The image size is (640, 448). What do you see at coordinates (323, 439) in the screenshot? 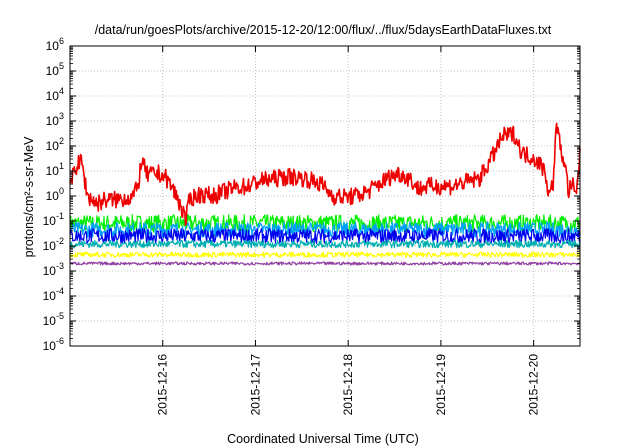
I see `x-axis-label: Coordinated Universal Time (UTC)` at bounding box center [323, 439].